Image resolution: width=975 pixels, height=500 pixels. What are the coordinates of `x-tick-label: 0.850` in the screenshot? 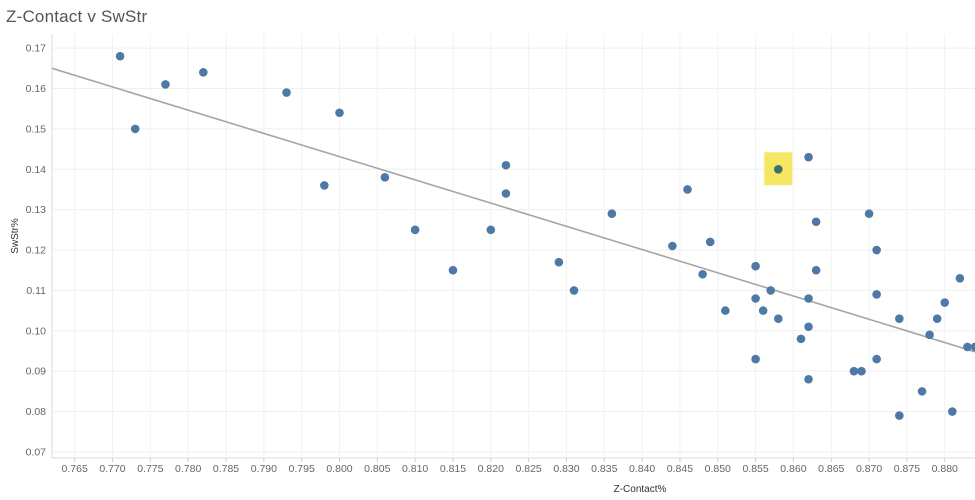 It's located at (718, 469).